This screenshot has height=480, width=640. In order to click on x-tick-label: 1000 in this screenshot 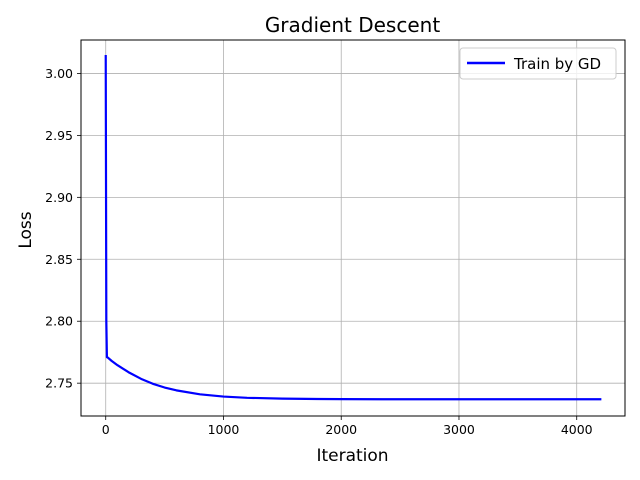, I will do `click(224, 429)`.